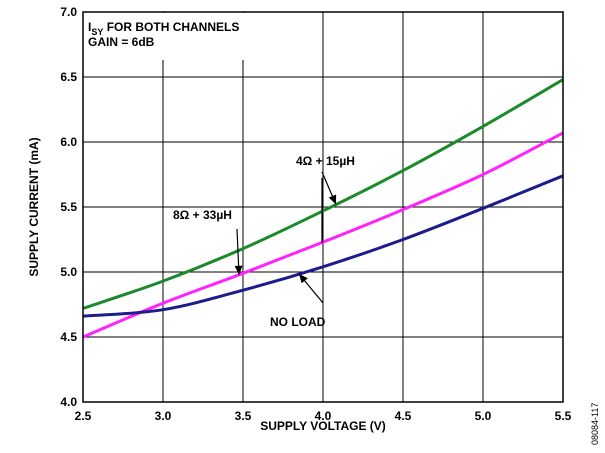 The height and width of the screenshot is (453, 605). I want to click on x-tick-label: 3.0, so click(163, 416).